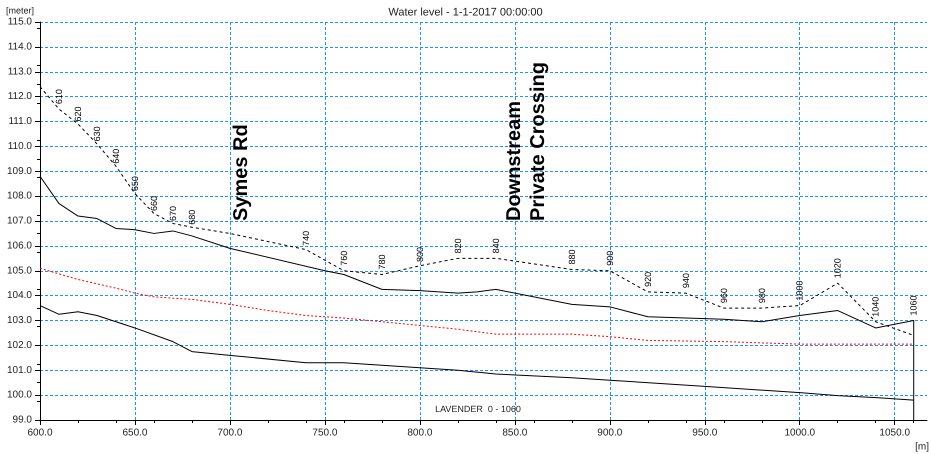 This screenshot has width=931, height=454. Describe the element at coordinates (526, 141) in the screenshot. I see `annotation: Downstream Private Crossing` at that location.